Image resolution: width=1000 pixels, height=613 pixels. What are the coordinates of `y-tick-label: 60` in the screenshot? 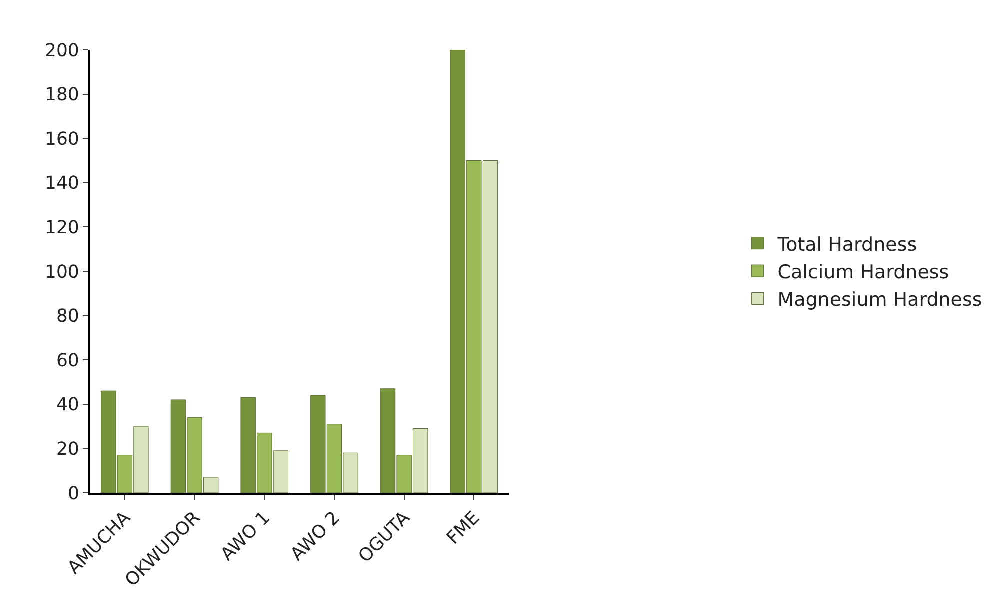 It's located at (68, 361).